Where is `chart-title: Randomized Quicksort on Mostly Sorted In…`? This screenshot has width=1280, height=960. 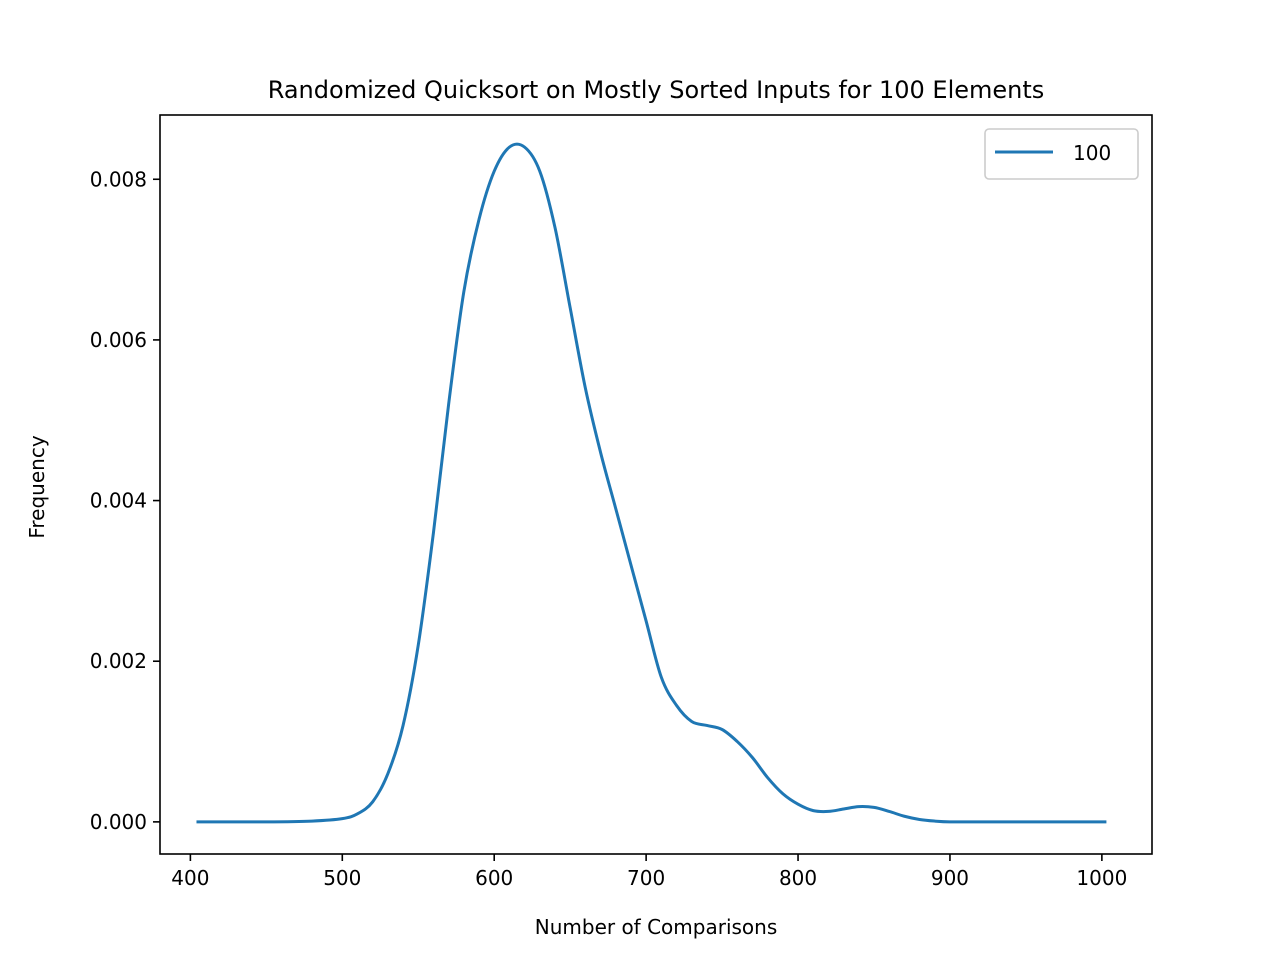 chart-title: Randomized Quicksort on Mostly Sorted In… is located at coordinates (656, 90).